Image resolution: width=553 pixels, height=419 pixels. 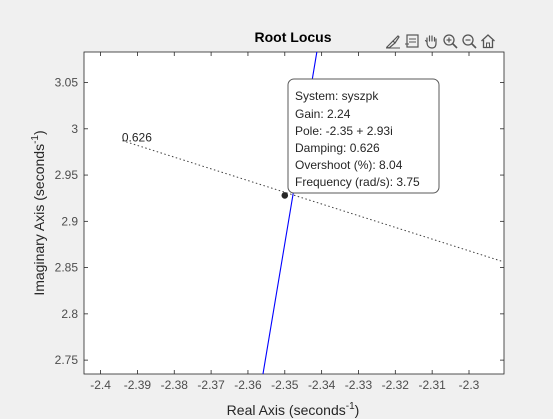 I want to click on y-axis-label-end: ), so click(x=39, y=132).